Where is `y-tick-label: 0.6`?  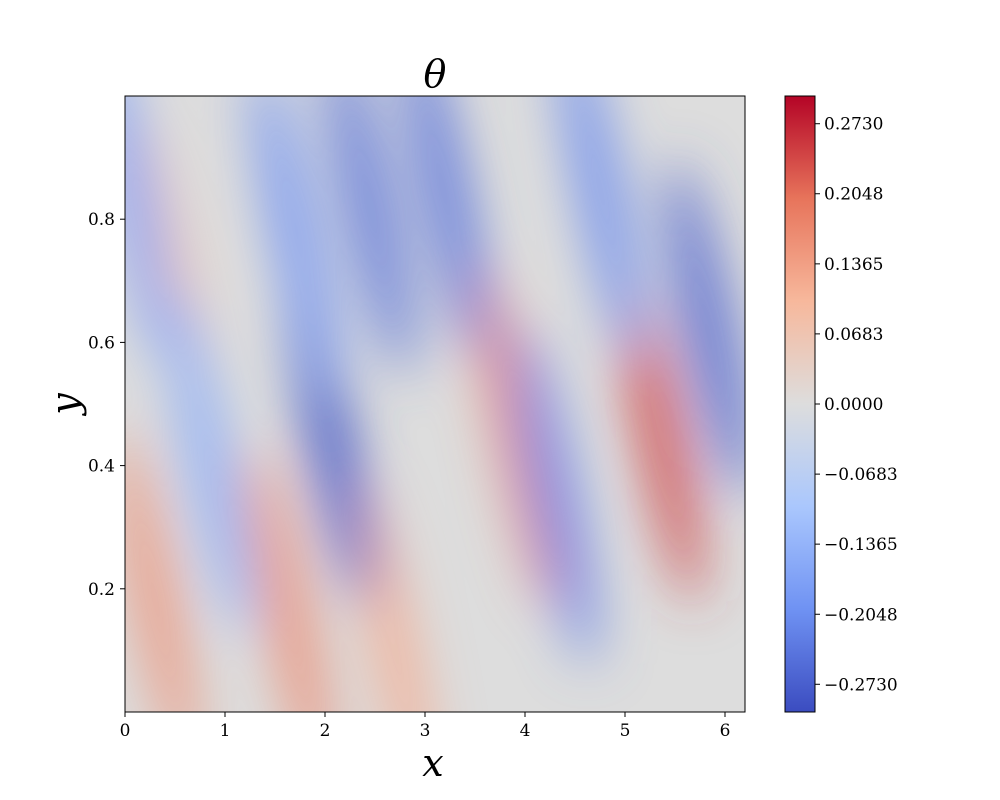 y-tick-label: 0.6 is located at coordinates (101, 343).